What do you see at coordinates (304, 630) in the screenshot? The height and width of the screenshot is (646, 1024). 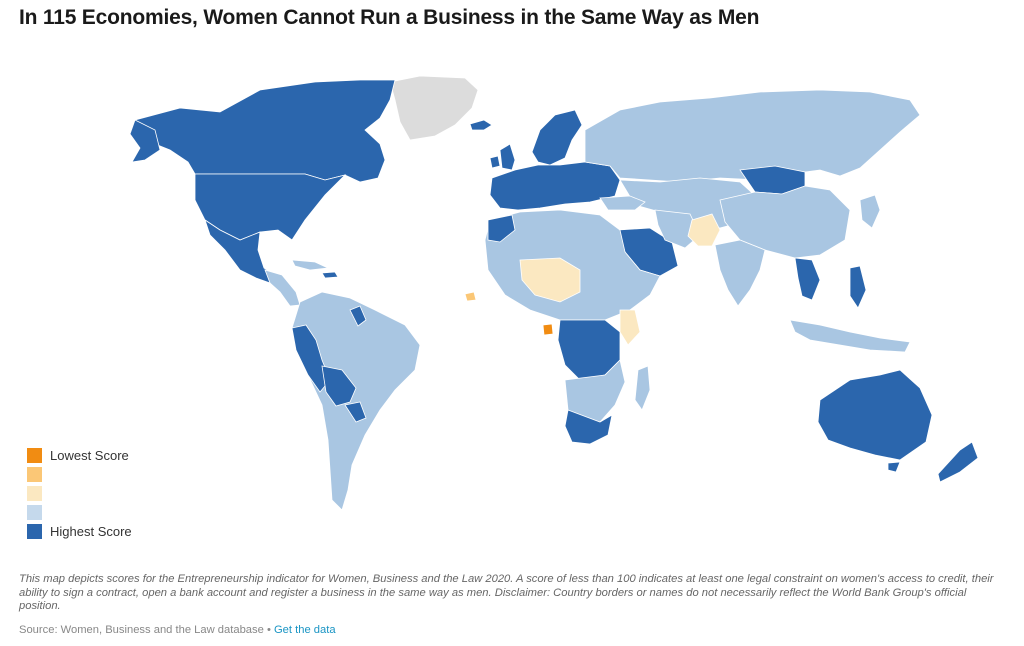 I see `get-data-link: Get the data` at bounding box center [304, 630].